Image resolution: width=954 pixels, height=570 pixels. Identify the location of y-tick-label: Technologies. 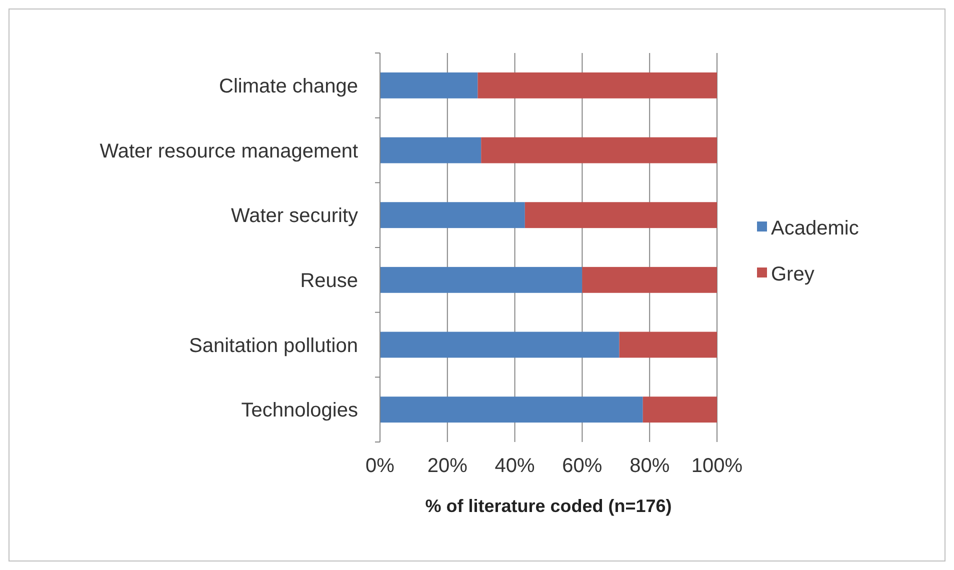
(299, 411).